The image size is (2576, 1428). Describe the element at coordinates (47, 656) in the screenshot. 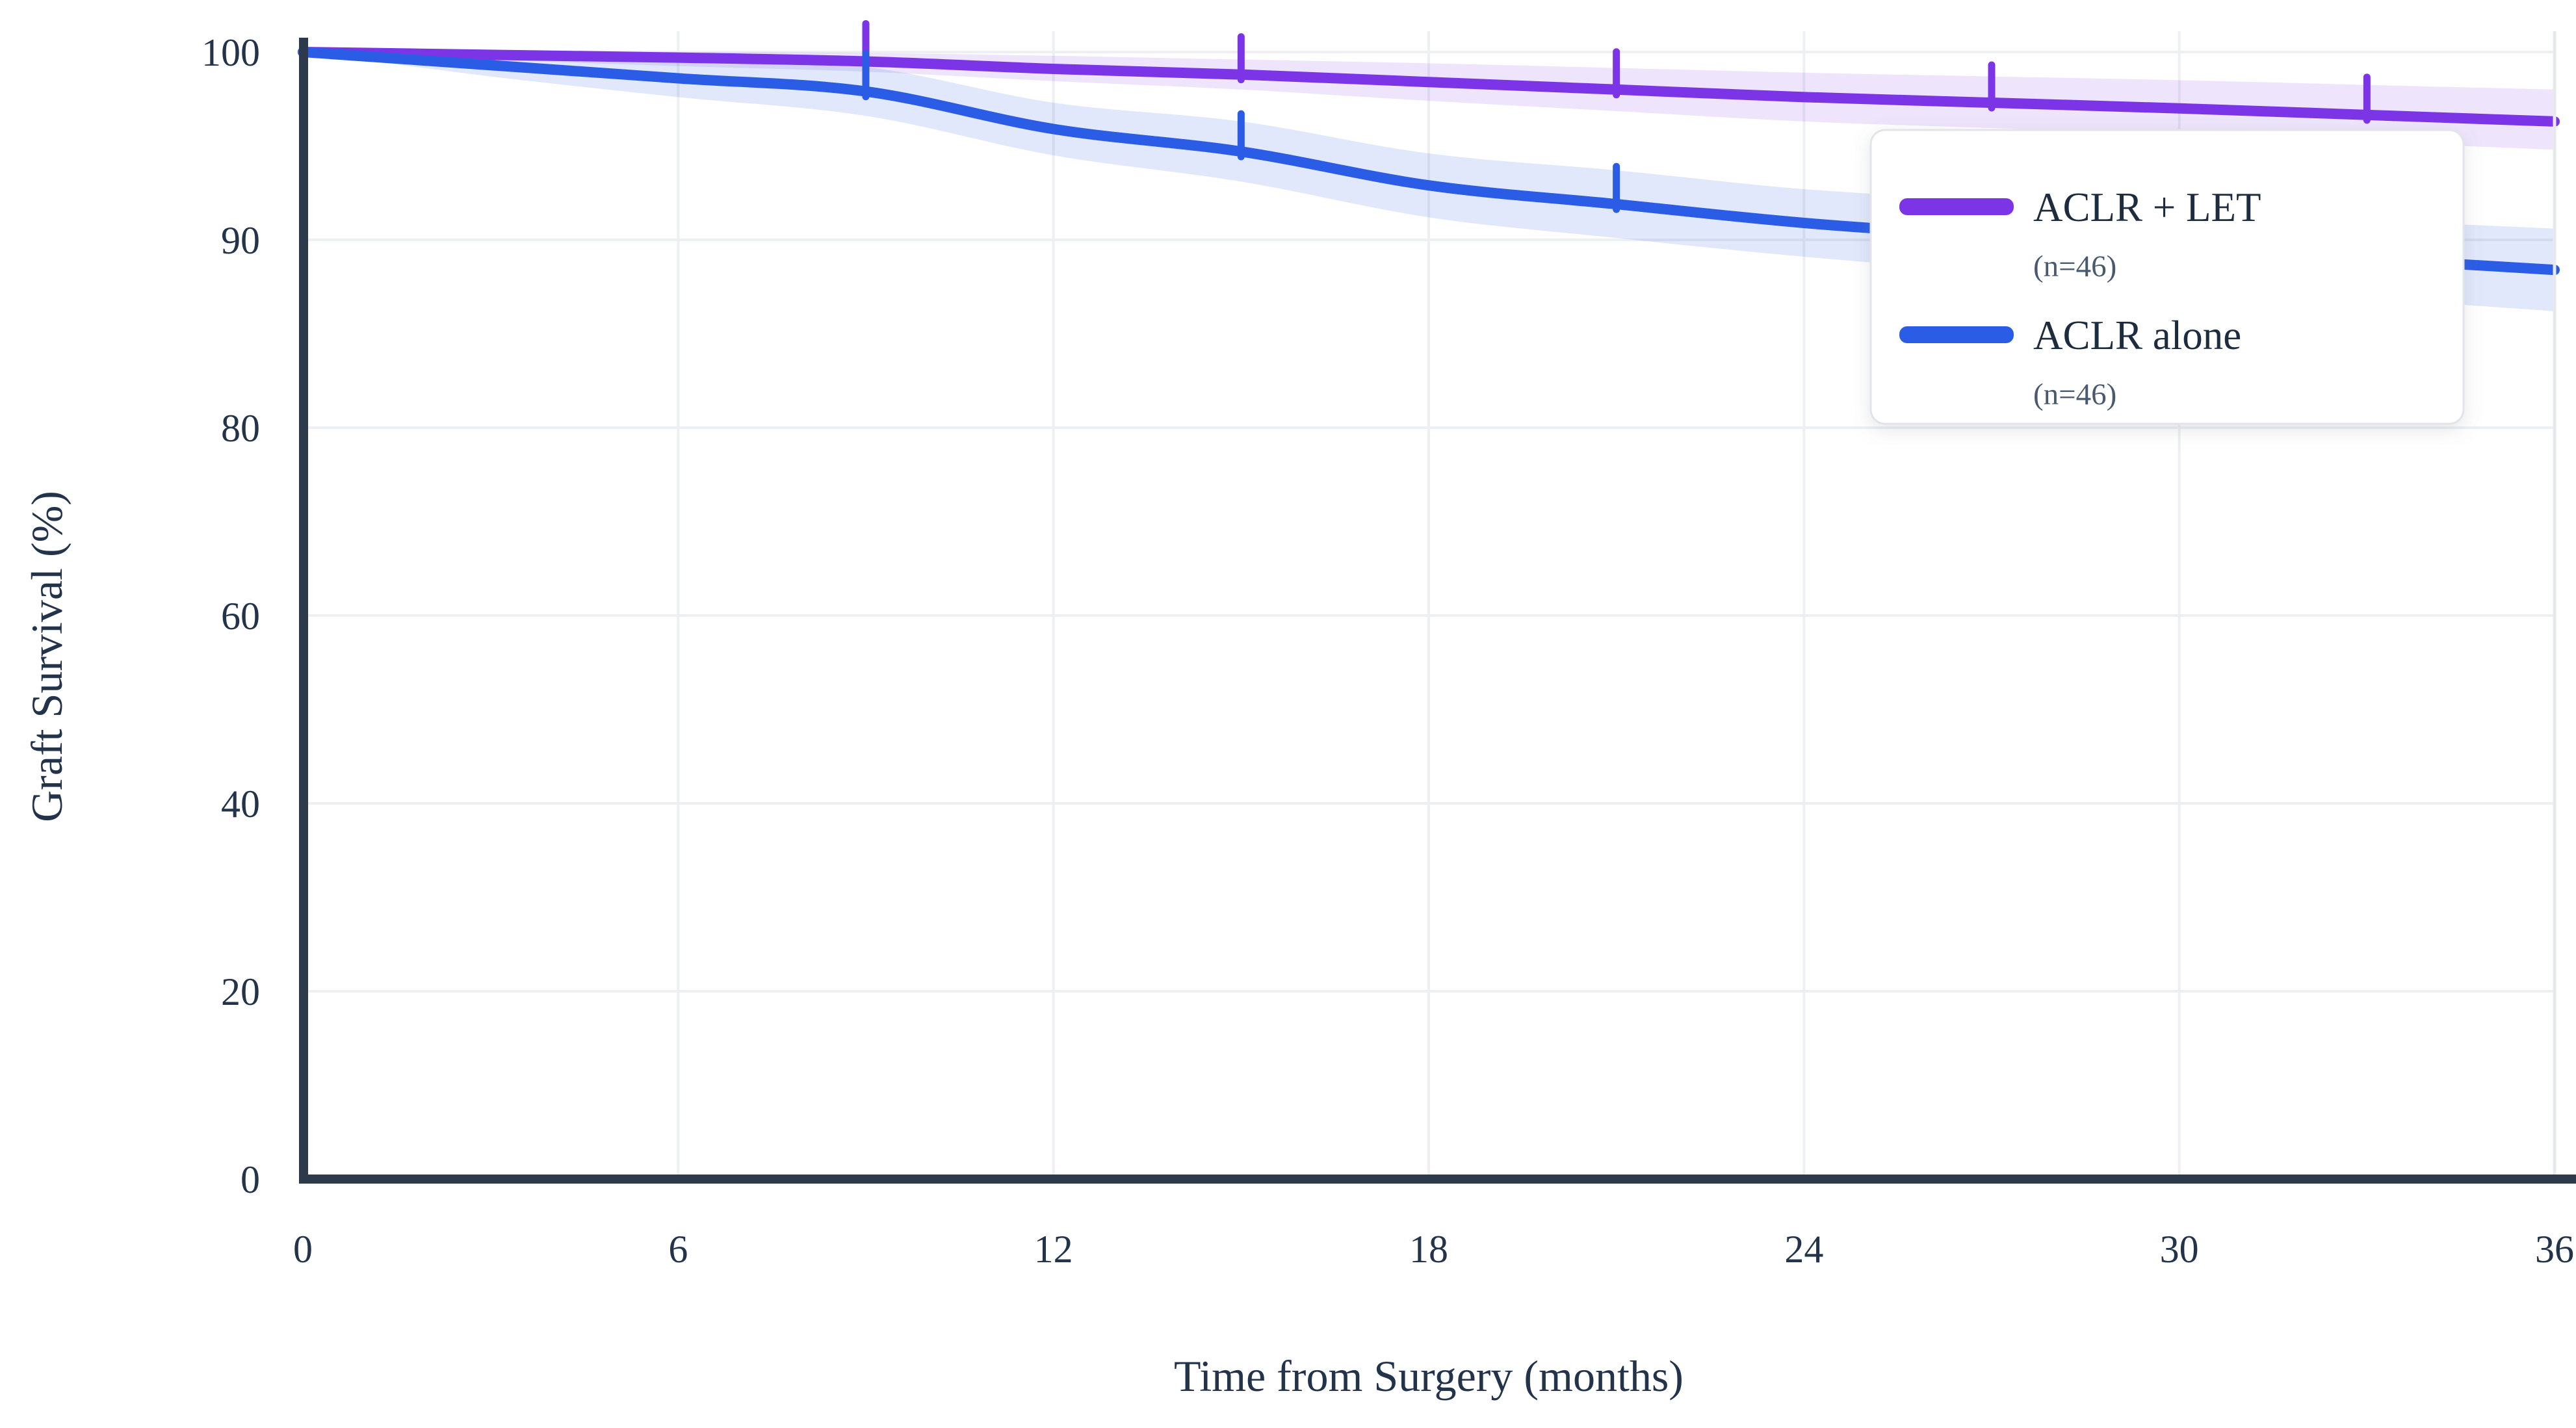

I see `y-axis-title: Graft Survival (%)` at that location.